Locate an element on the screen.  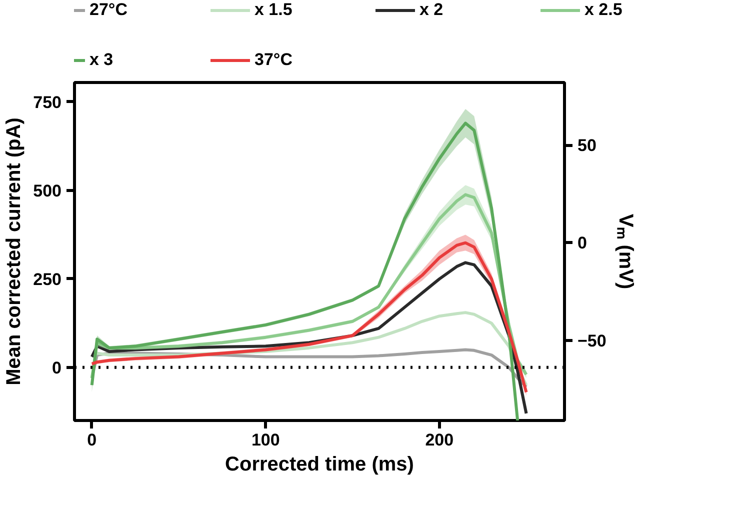
legend-label: x 1.5 is located at coordinates (274, 10).